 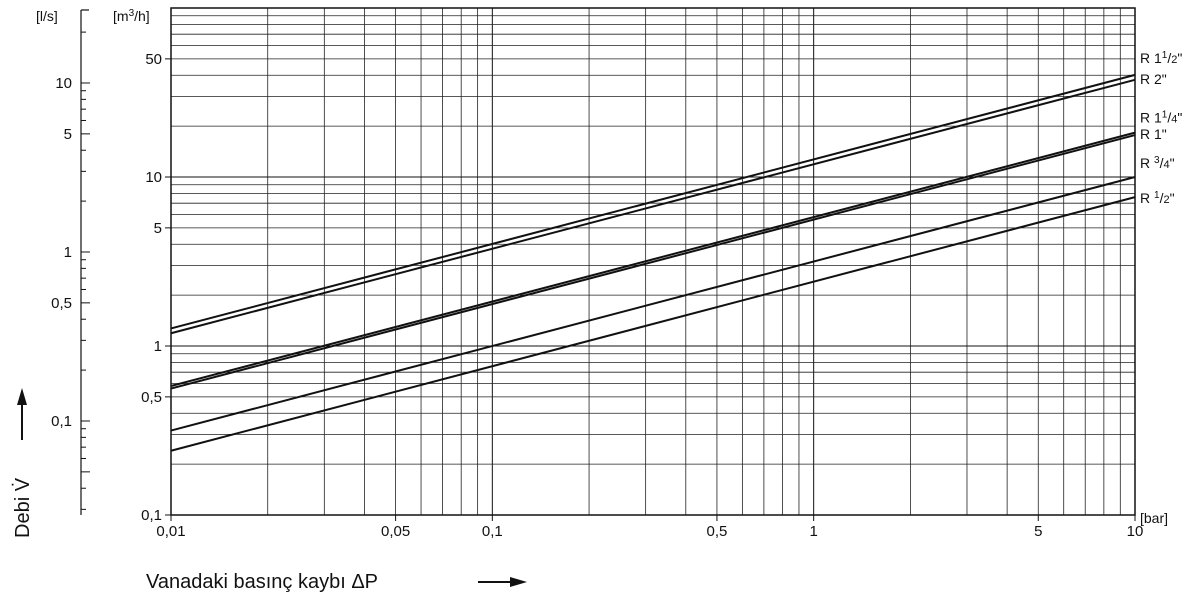 I want to click on y-unit-label: [m3/h], so click(x=131, y=16).